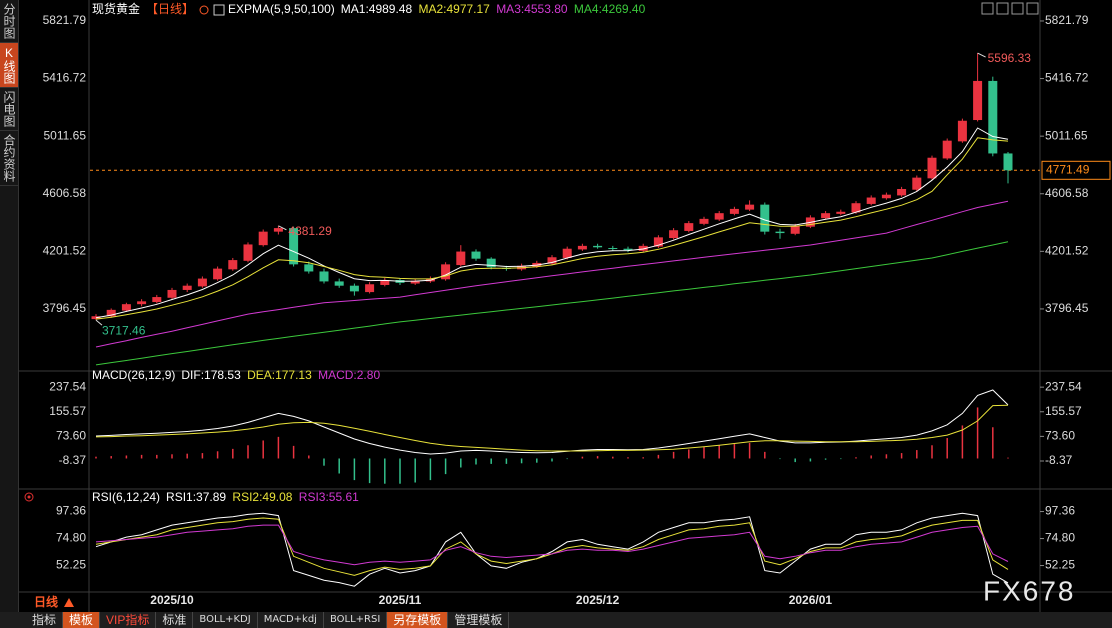 The image size is (1112, 628). I want to click on toolbar-button: BOLL+RSI, so click(356, 620).